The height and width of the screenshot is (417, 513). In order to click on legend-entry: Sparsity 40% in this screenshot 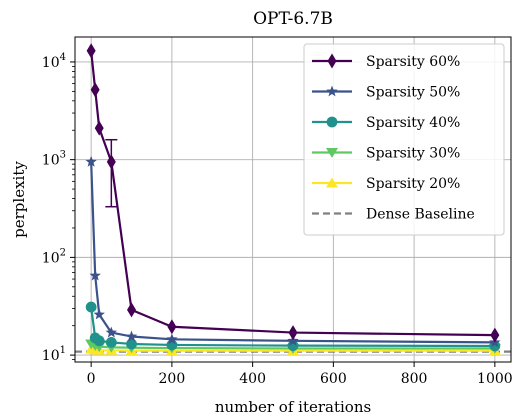, I will do `click(386, 123)`.